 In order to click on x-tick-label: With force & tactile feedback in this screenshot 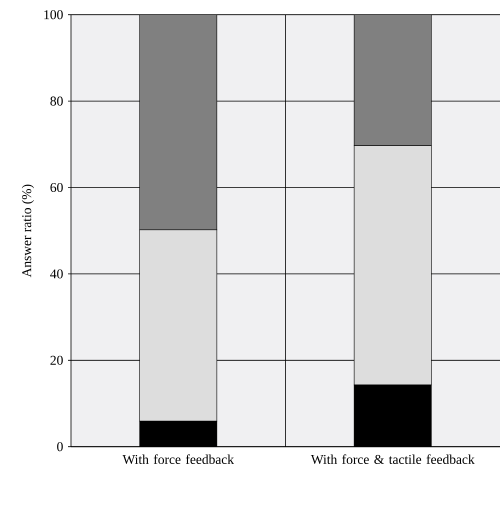, I will do `click(392, 459)`.